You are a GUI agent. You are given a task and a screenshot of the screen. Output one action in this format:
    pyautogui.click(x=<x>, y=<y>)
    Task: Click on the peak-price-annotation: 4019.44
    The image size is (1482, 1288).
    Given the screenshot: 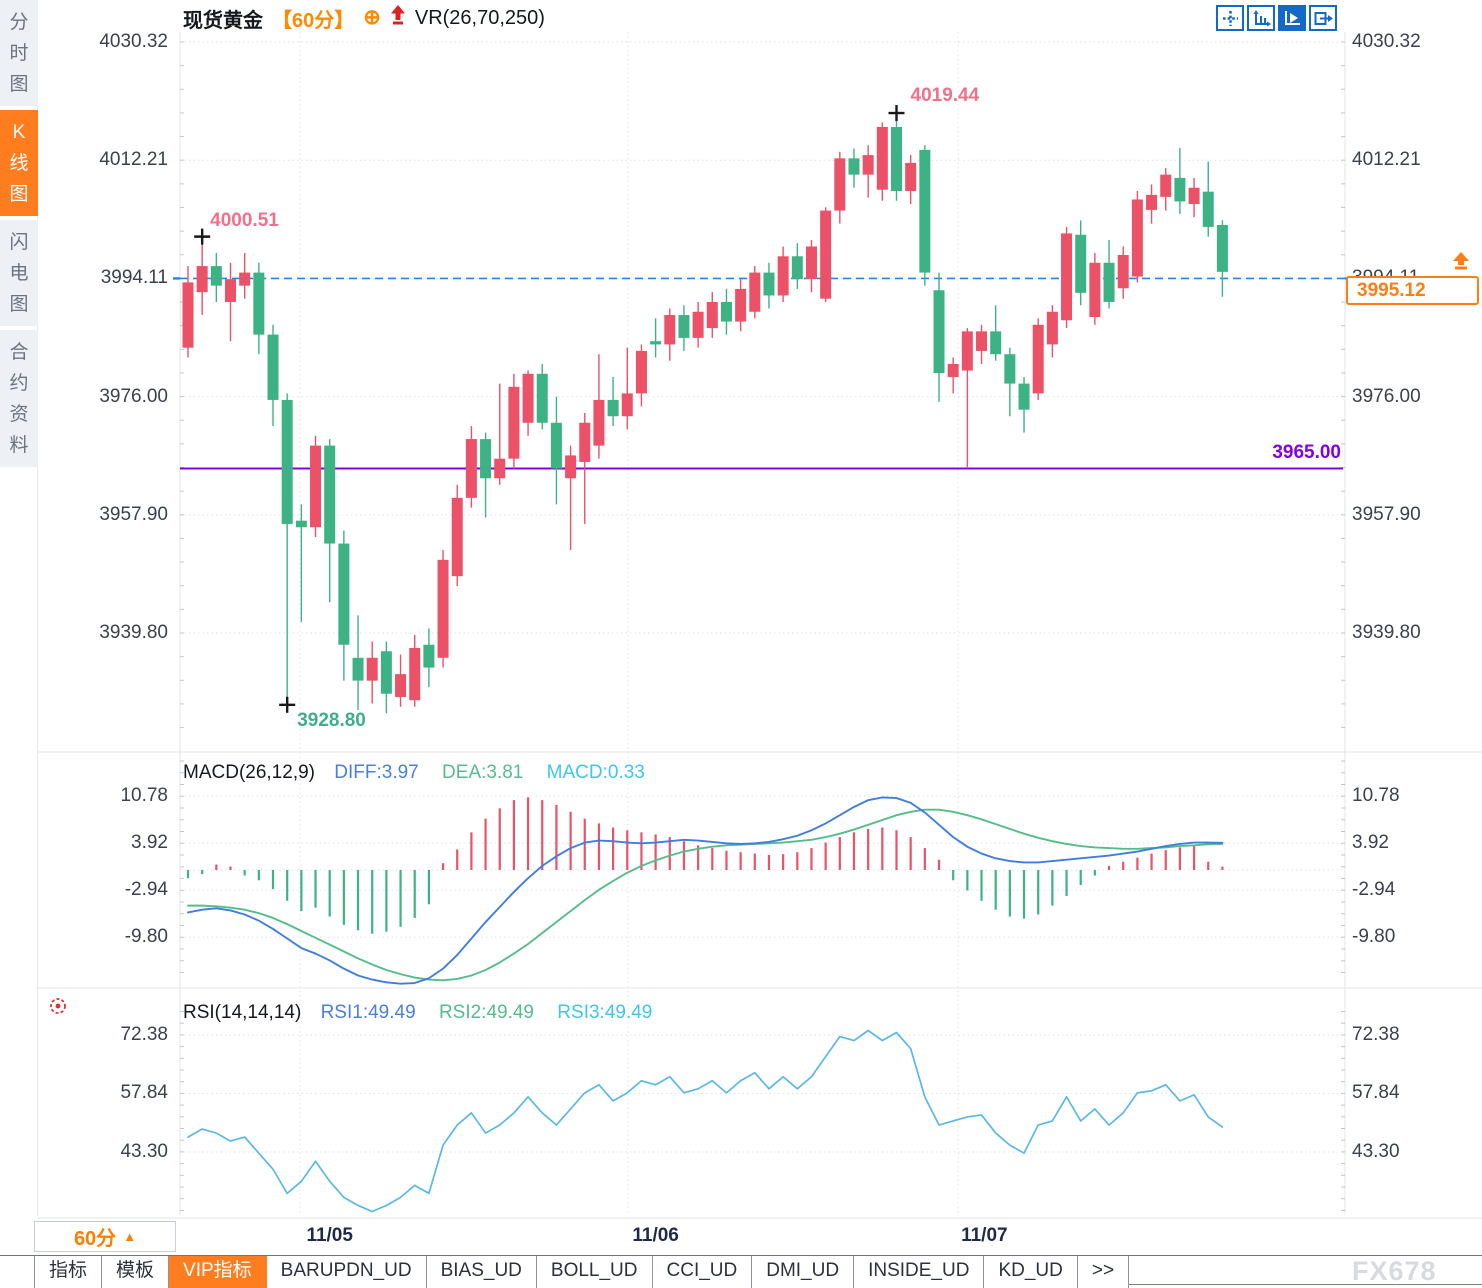 What is the action you would take?
    pyautogui.click(x=945, y=96)
    